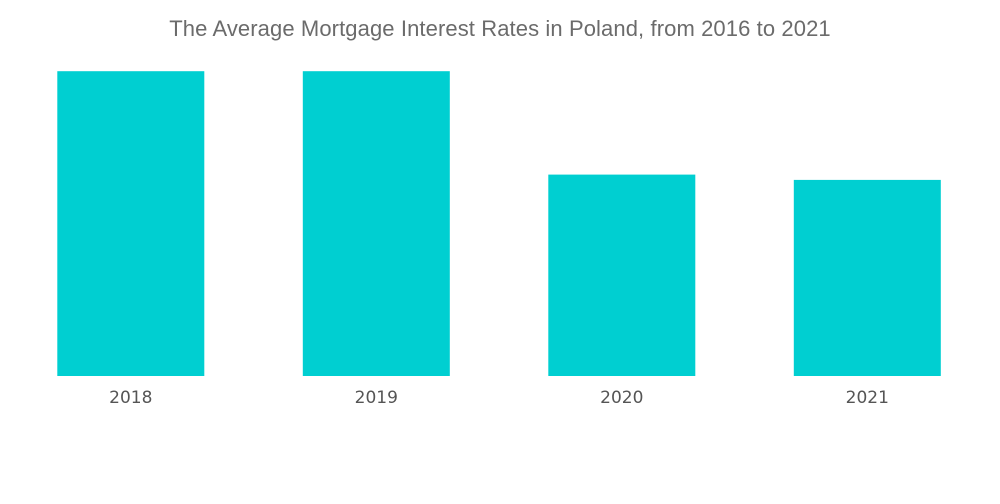  What do you see at coordinates (867, 398) in the screenshot?
I see `x-tick-label-2021: 2021` at bounding box center [867, 398].